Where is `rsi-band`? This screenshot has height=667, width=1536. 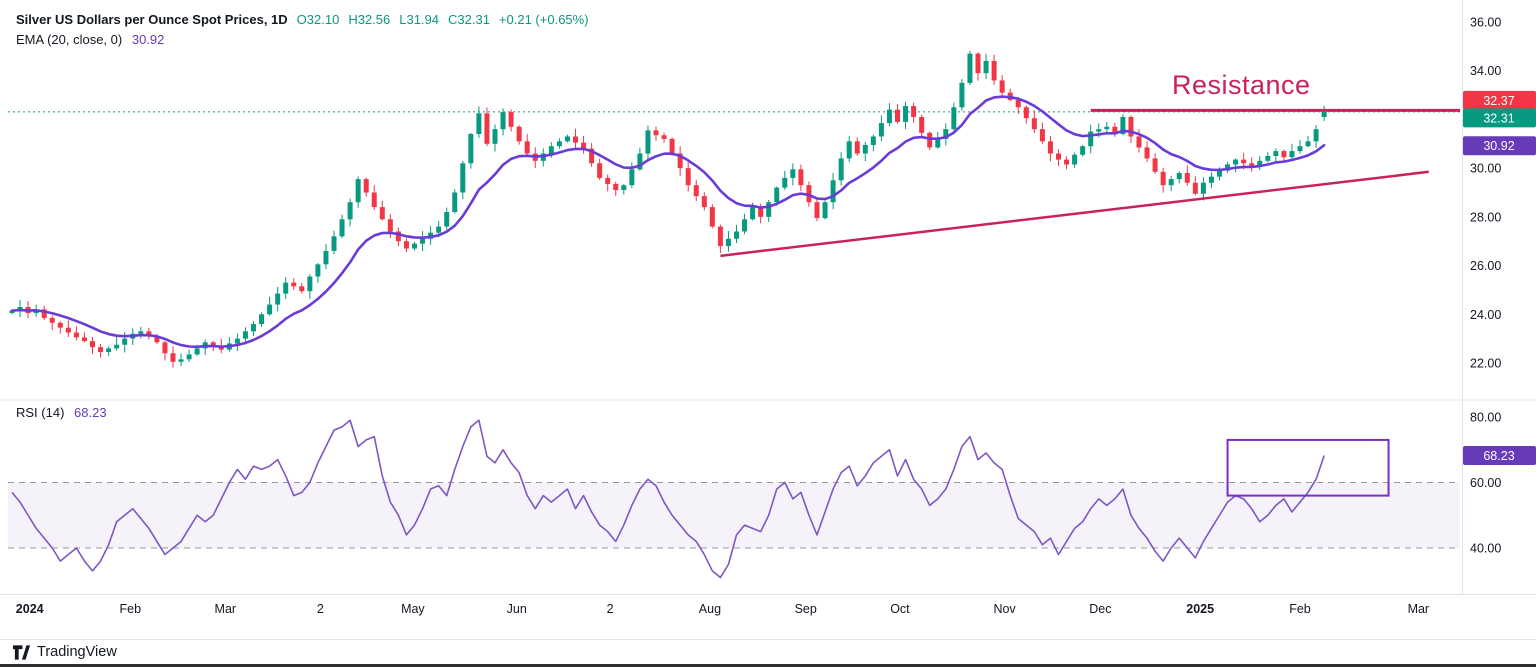
rsi-band is located at coordinates (734, 515).